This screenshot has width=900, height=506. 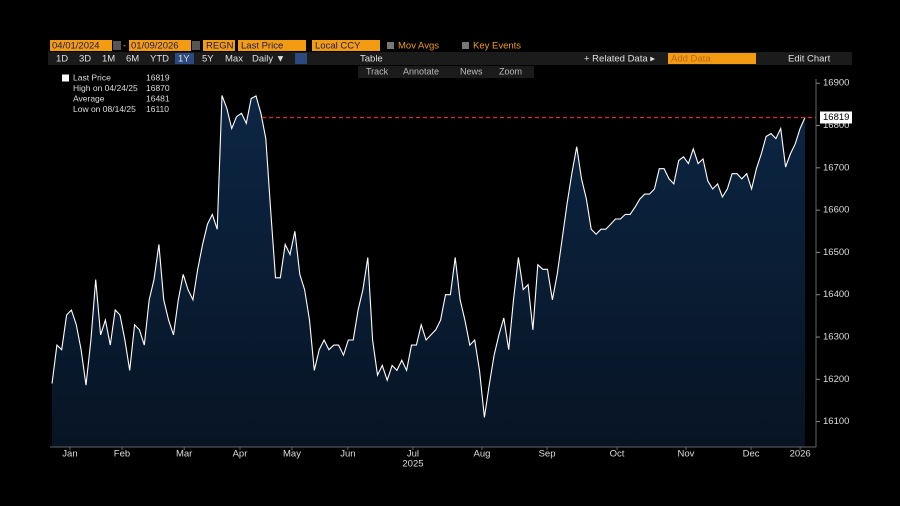 What do you see at coordinates (497, 46) in the screenshot?
I see `key-events: Key Events` at bounding box center [497, 46].